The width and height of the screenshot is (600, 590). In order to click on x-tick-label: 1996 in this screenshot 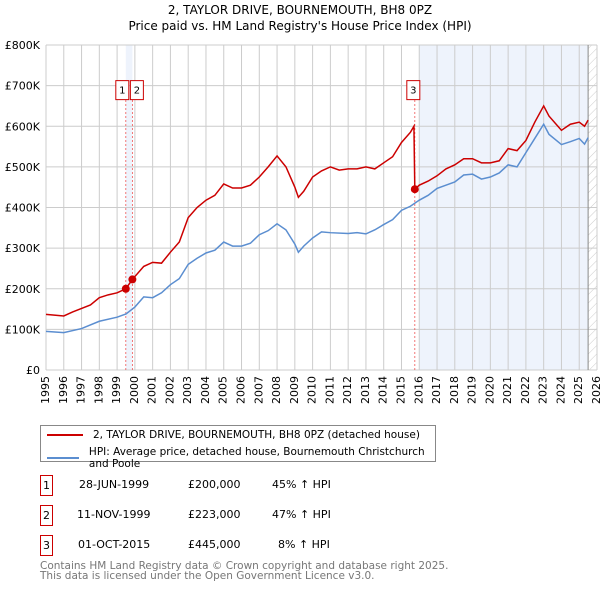, I will do `click(63, 390)`.